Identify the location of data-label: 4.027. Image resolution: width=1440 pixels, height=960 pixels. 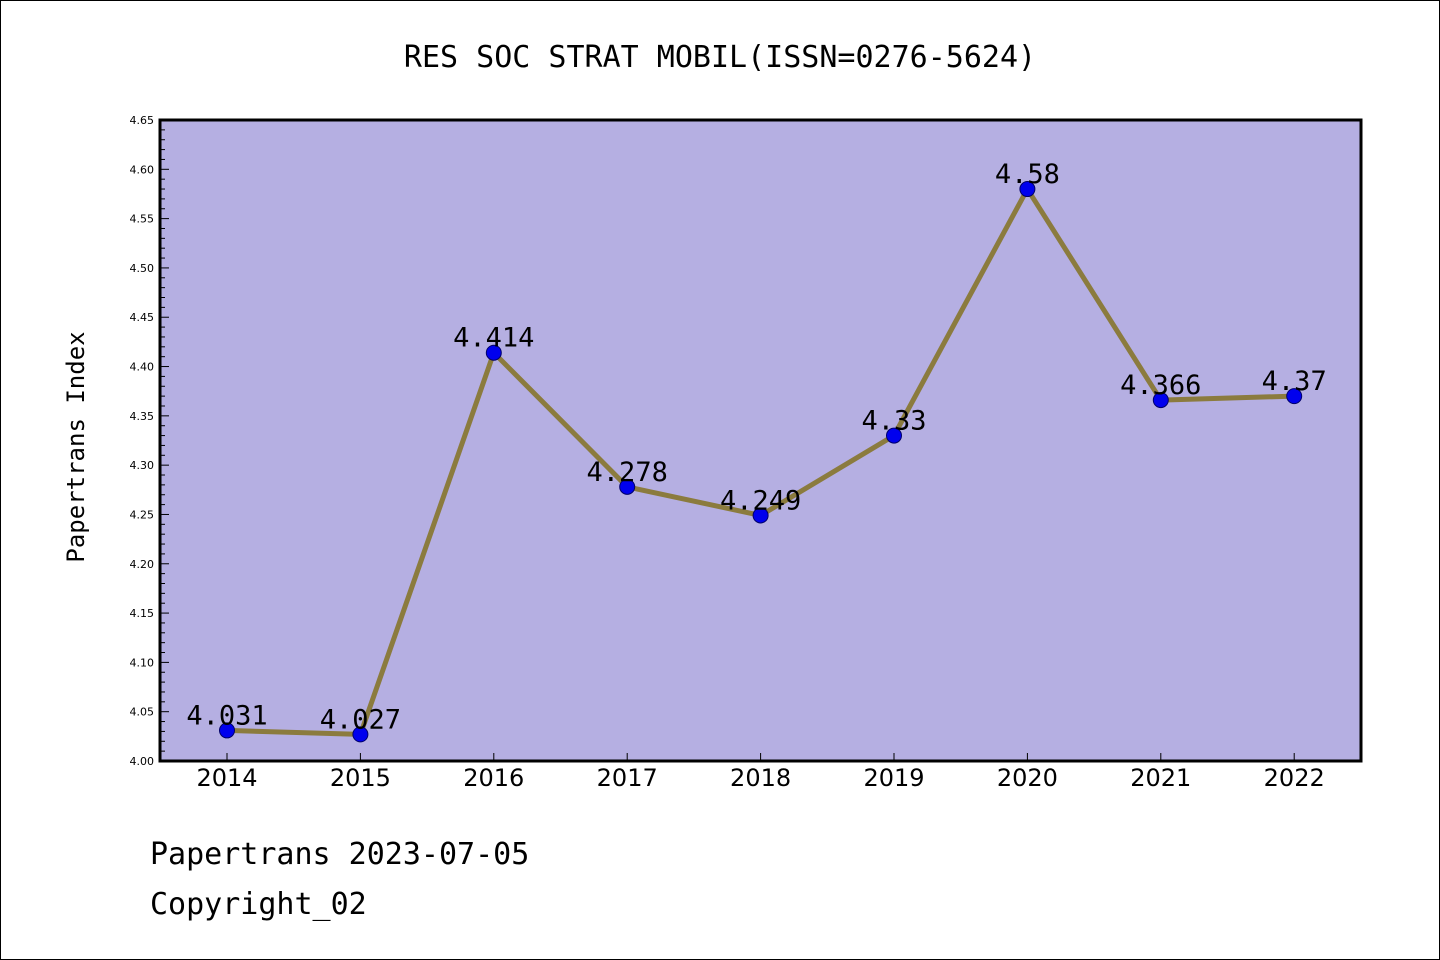
(360, 719).